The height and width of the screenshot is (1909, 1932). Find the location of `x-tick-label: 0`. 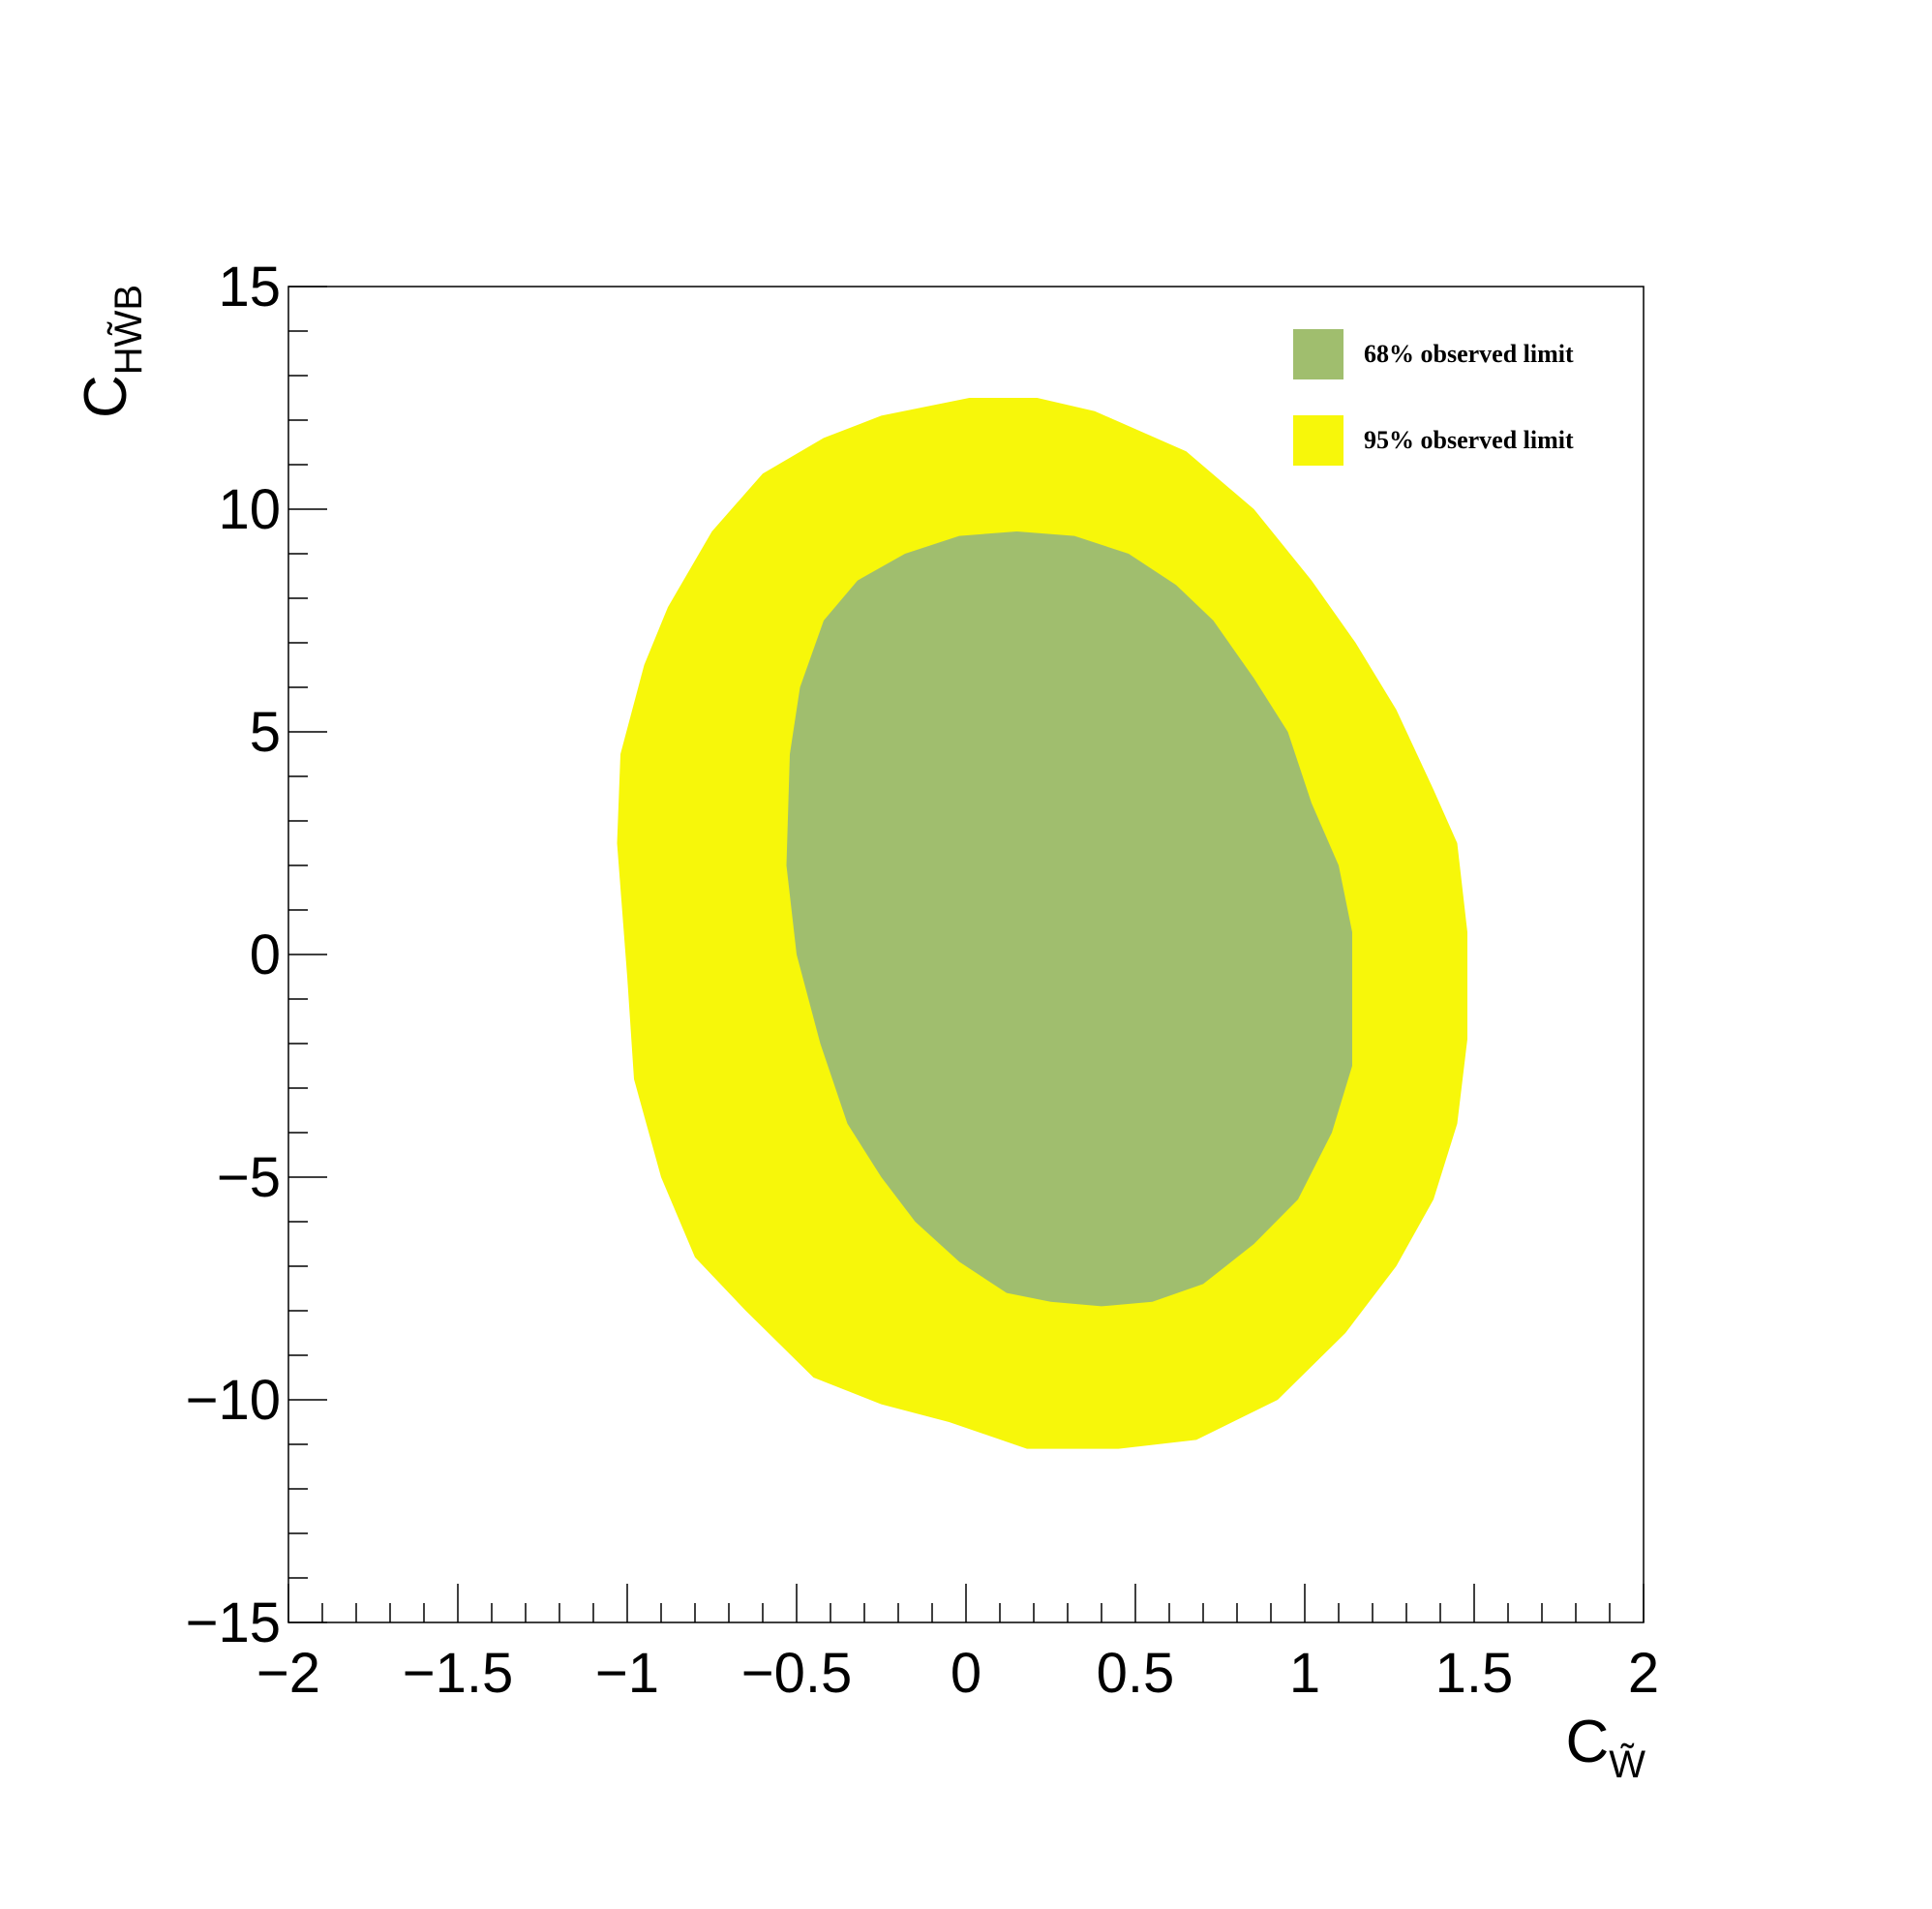

x-tick-label: 0 is located at coordinates (966, 1673).